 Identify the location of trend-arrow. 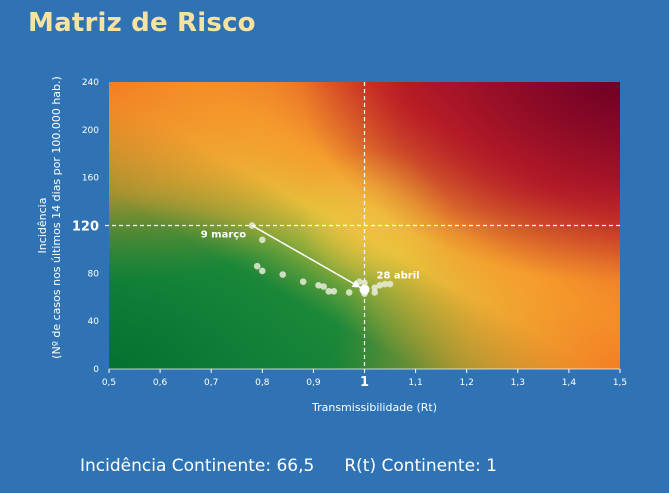
(306, 256).